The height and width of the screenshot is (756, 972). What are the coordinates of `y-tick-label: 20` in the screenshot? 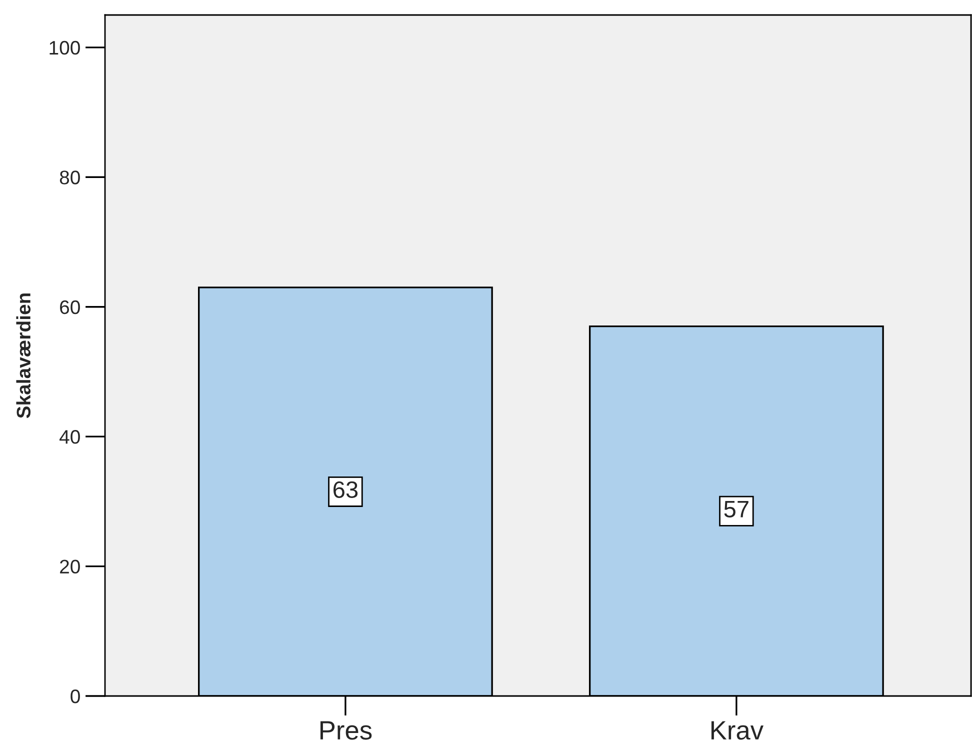 It's located at (70, 567).